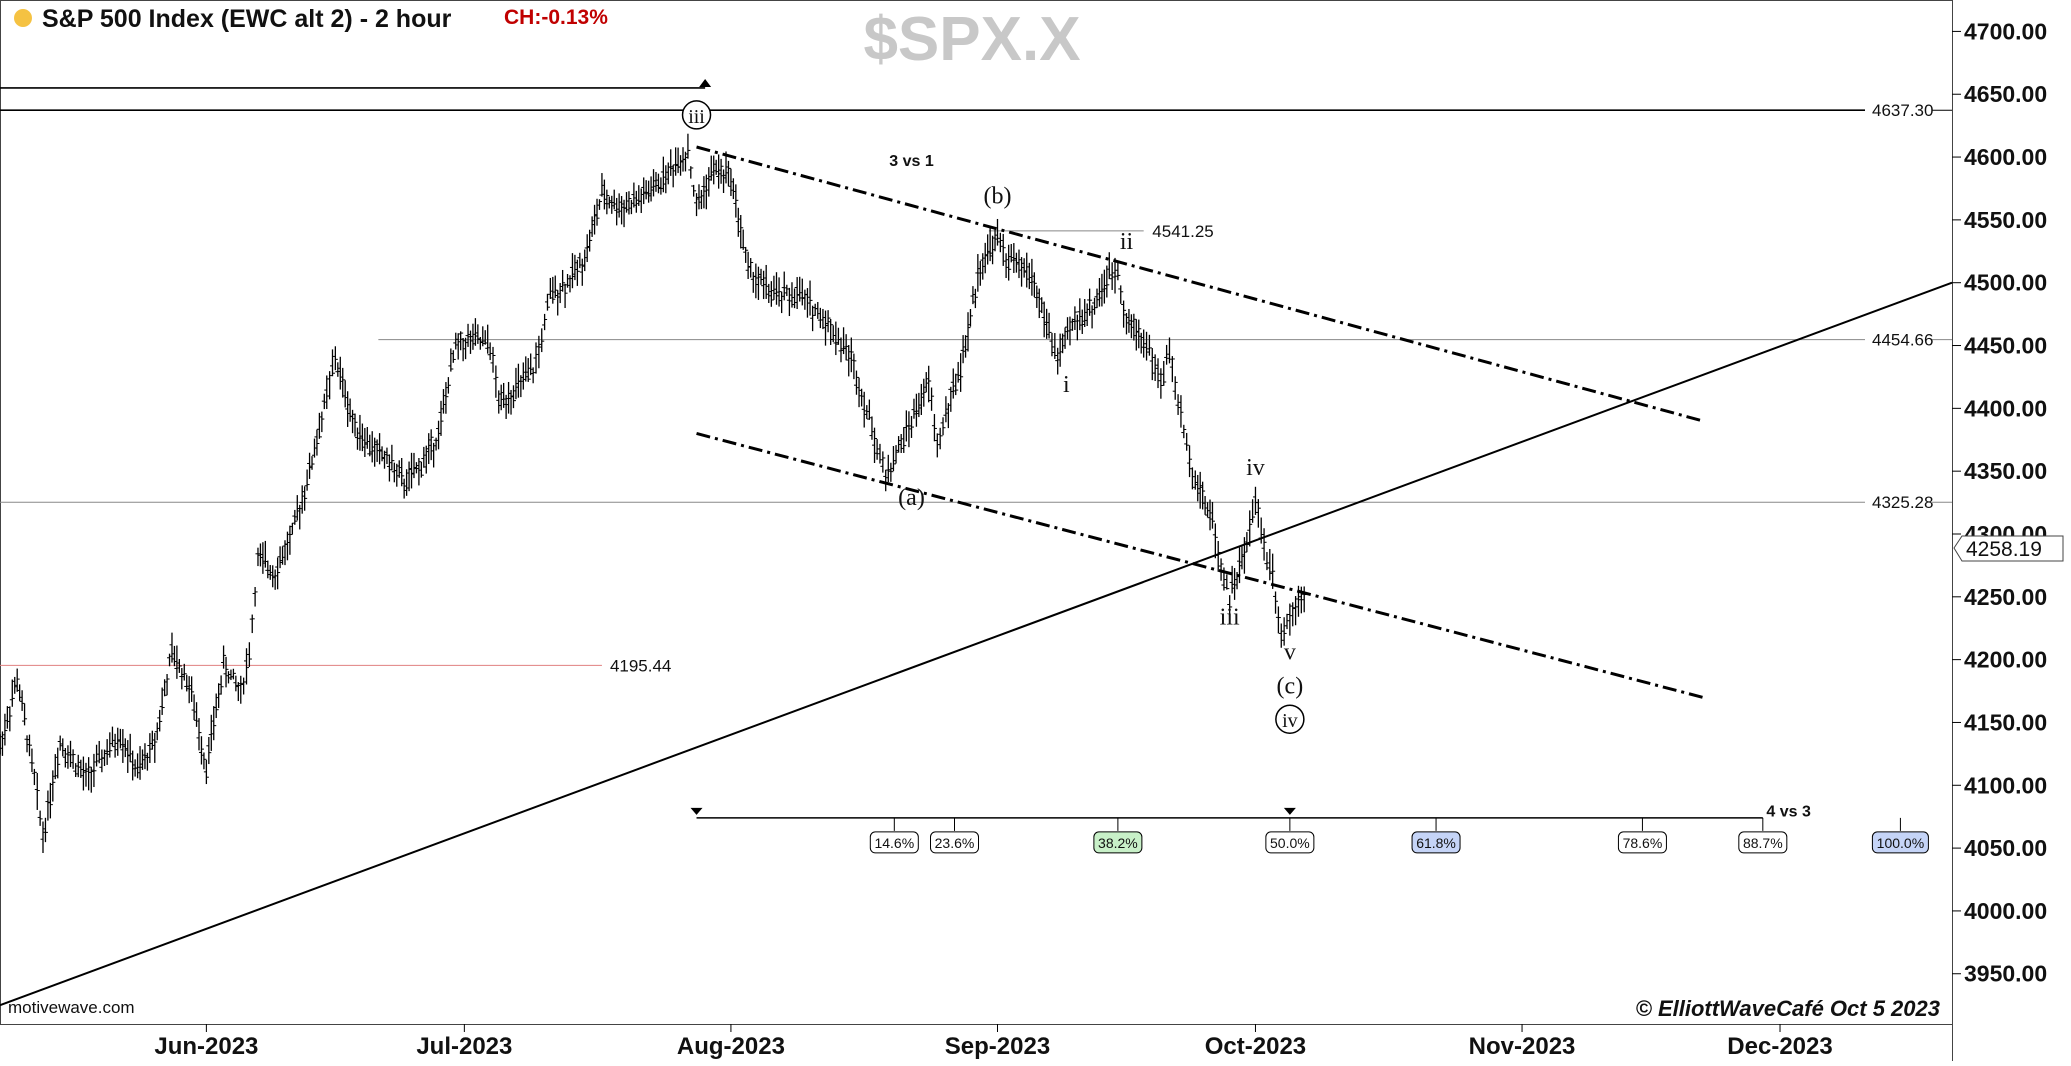  Describe the element at coordinates (2005, 220) in the screenshot. I see `y-tick-label: 4550.00` at that location.